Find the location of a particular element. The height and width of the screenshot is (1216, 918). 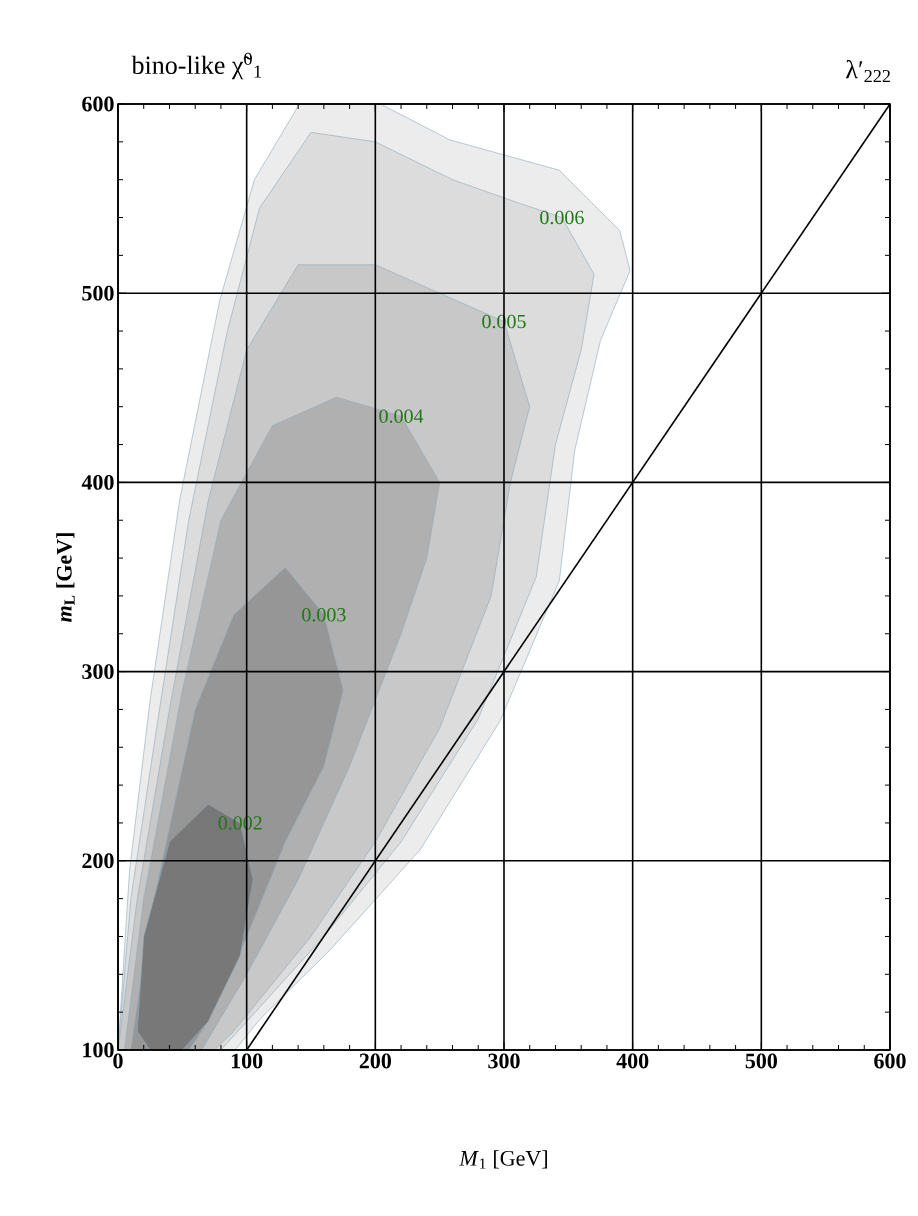

x-tick-label: 600 is located at coordinates (890, 1061).